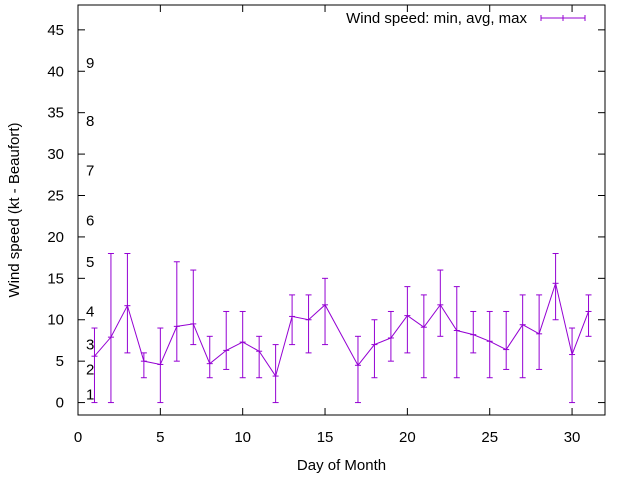  What do you see at coordinates (90, 262) in the screenshot?
I see `beaufort-label: 5` at bounding box center [90, 262].